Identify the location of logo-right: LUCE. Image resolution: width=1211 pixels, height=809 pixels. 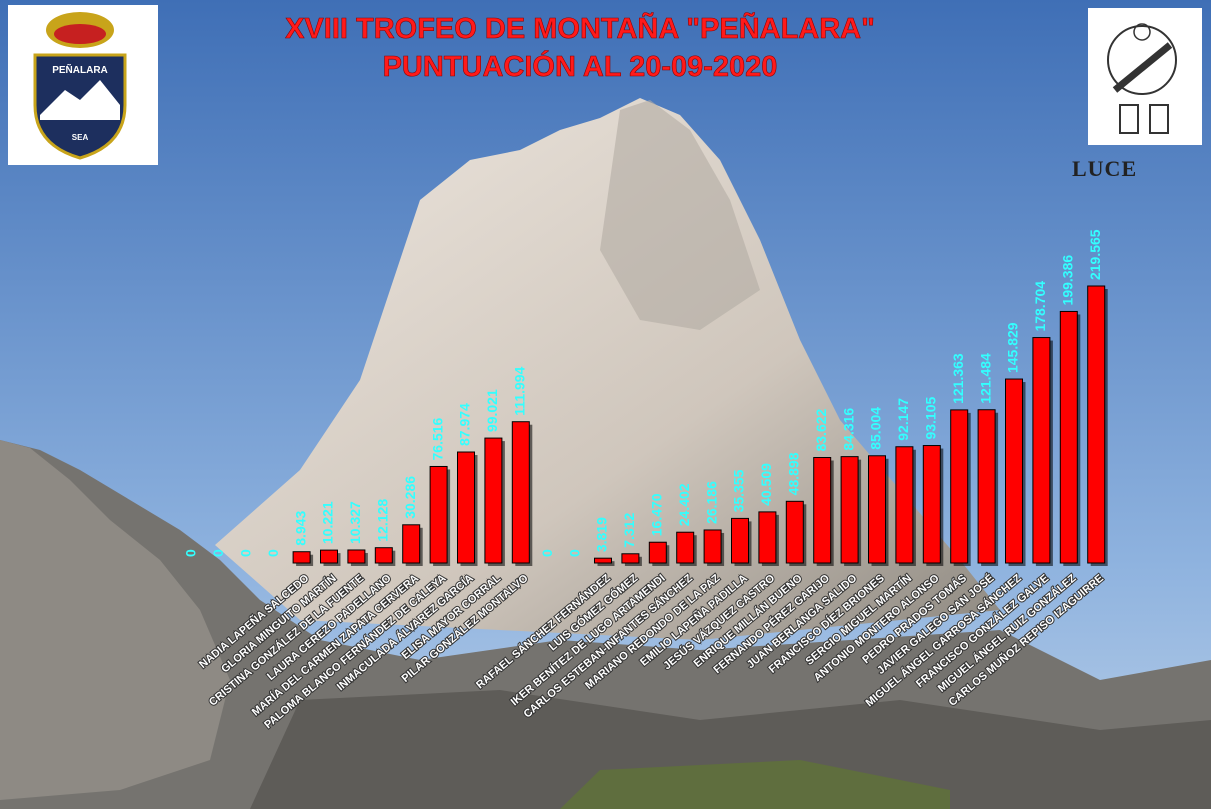
(1137, 94).